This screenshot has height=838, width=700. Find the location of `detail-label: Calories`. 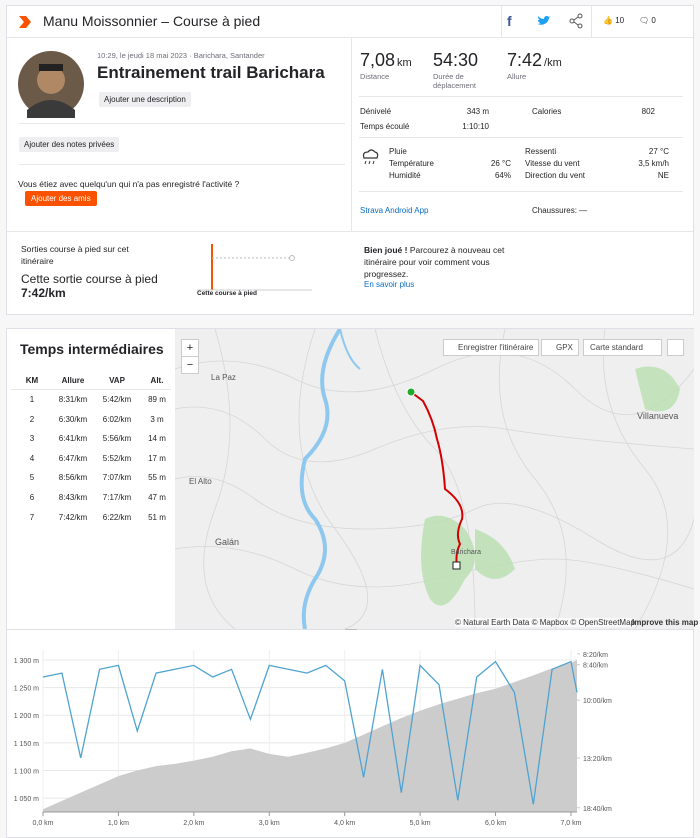

detail-label: Calories is located at coordinates (547, 111).